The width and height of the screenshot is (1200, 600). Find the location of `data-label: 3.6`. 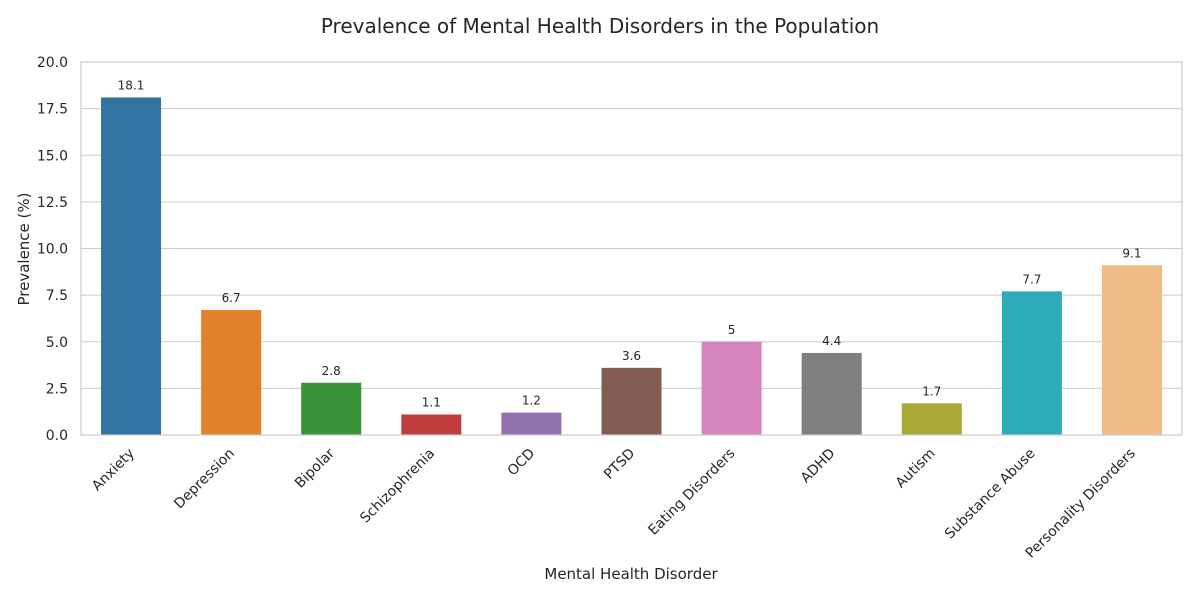

data-label: 3.6 is located at coordinates (631, 356).